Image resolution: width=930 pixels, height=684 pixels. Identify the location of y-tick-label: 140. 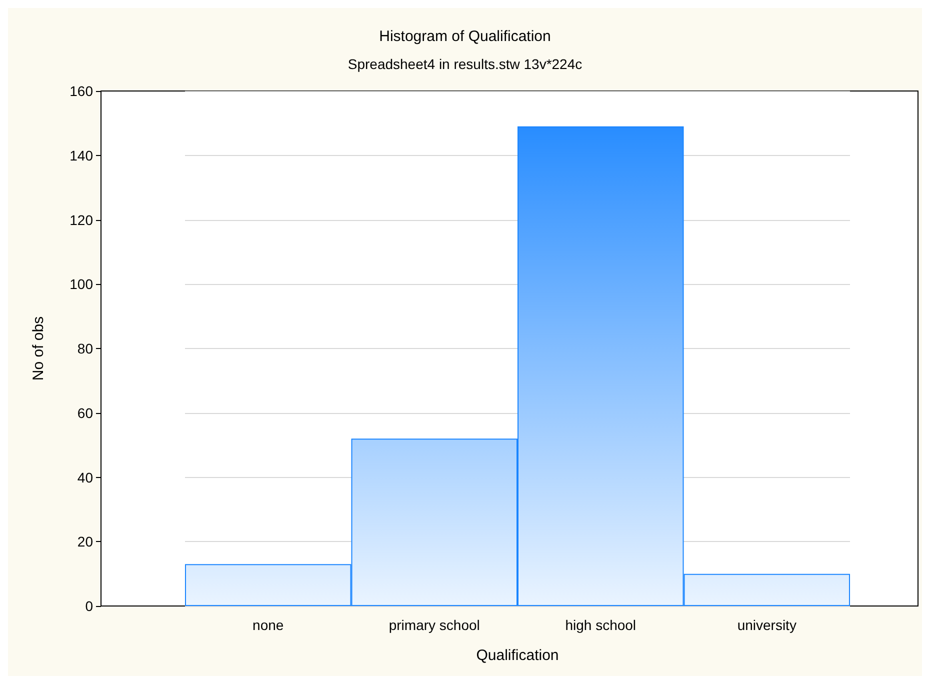
(82, 155).